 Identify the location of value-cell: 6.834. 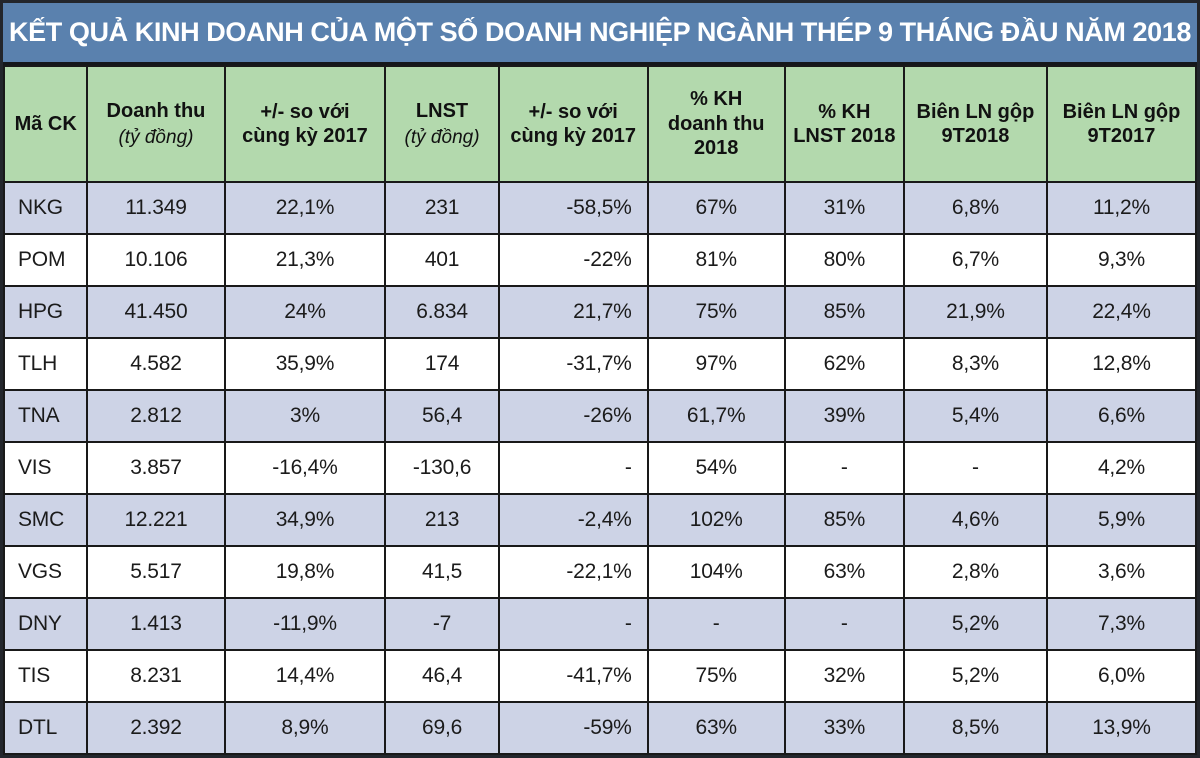
(442, 312).